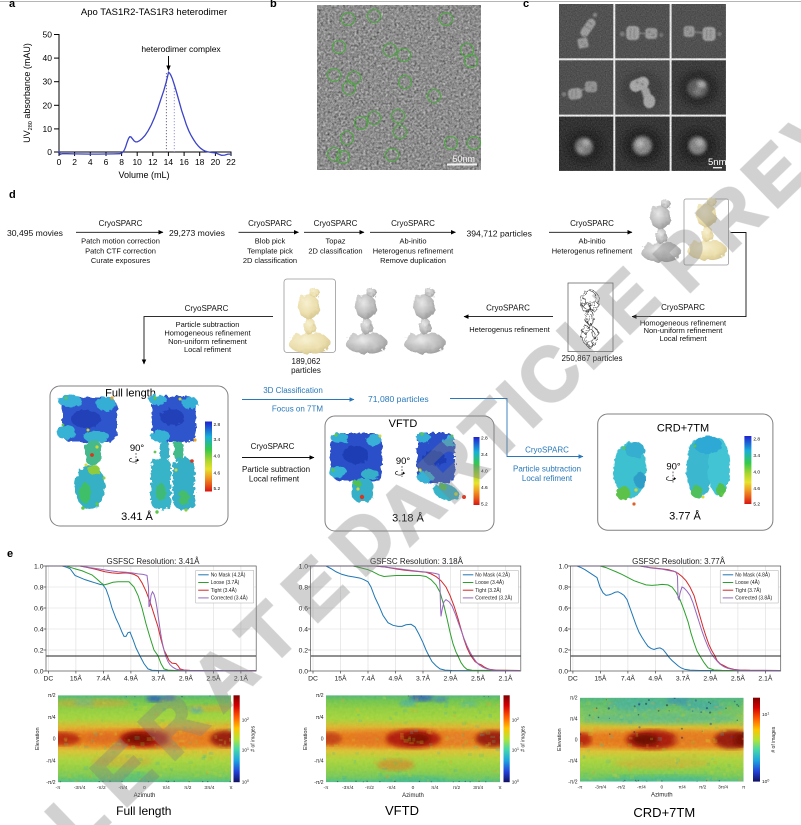  I want to click on svg-text: Volume (mL), so click(143, 175).